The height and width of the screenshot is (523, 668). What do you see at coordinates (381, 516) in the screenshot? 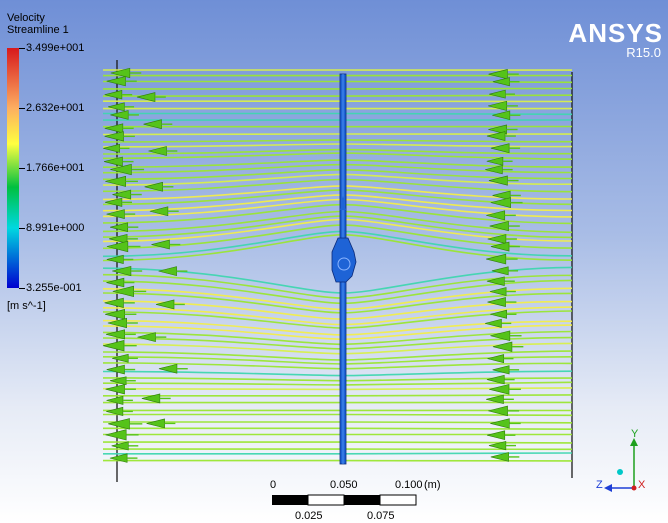
I see `scale-label-0075: 0.075` at bounding box center [381, 516].